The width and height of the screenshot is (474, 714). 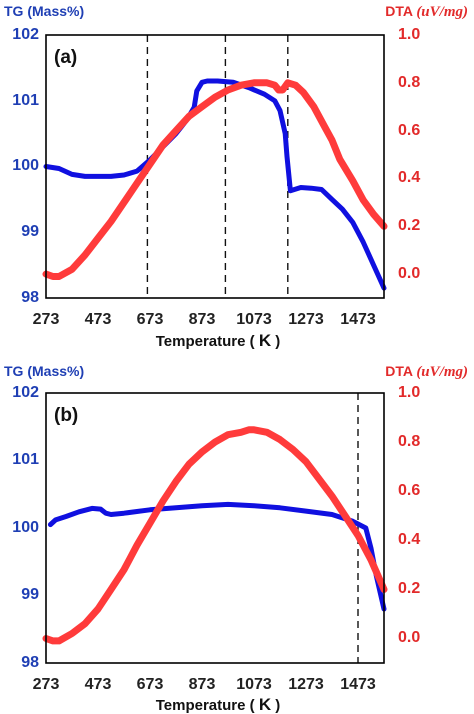 I want to click on tg-series-line, so click(x=217, y=556).